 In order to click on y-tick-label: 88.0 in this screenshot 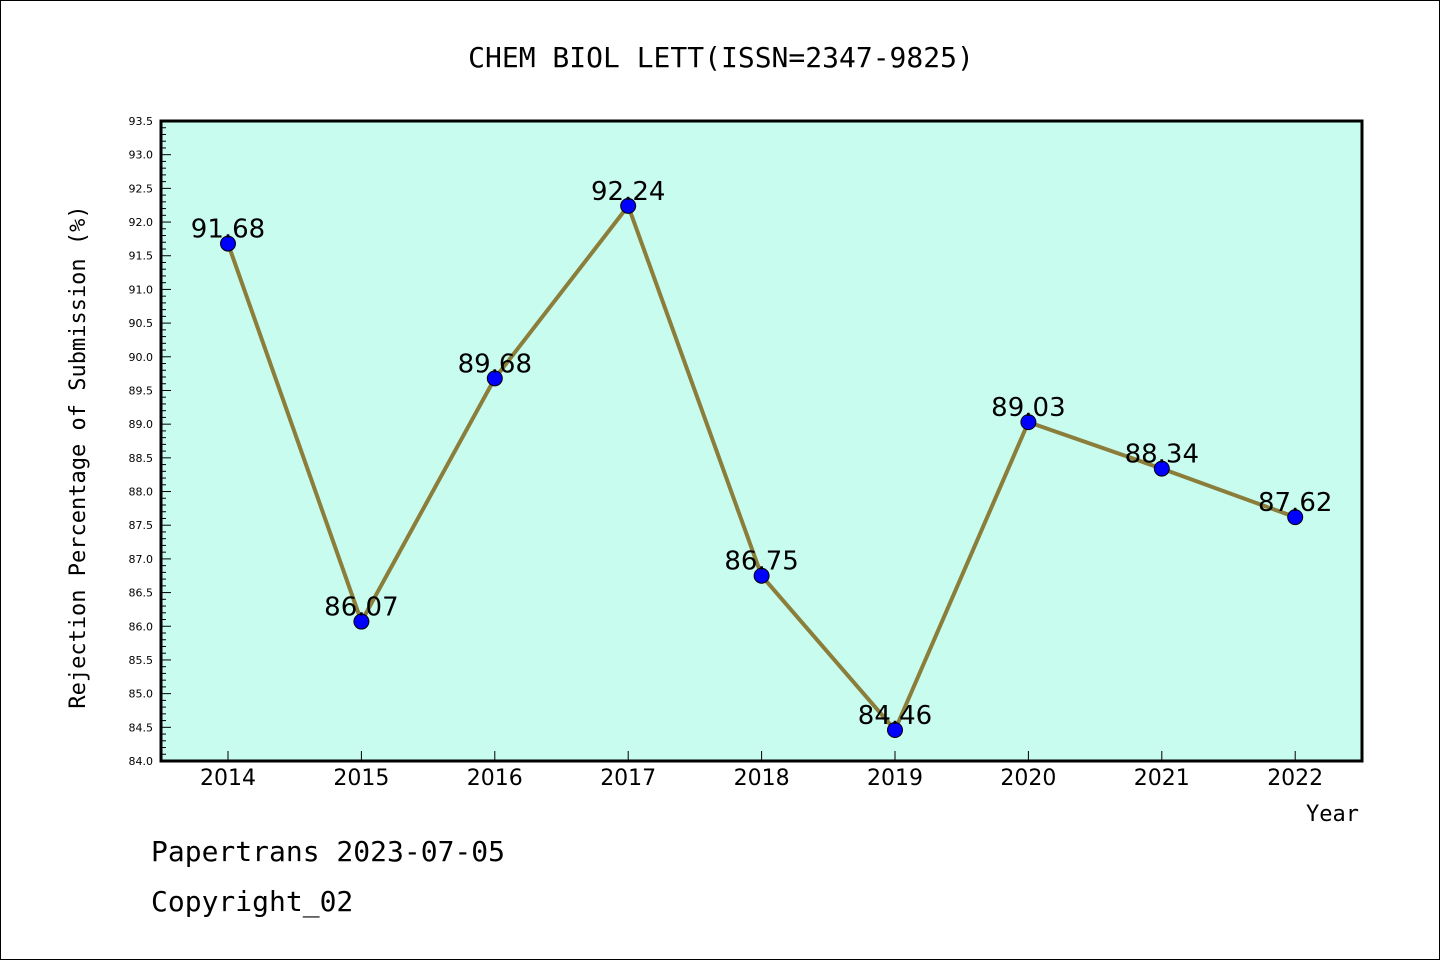, I will do `click(141, 492)`.